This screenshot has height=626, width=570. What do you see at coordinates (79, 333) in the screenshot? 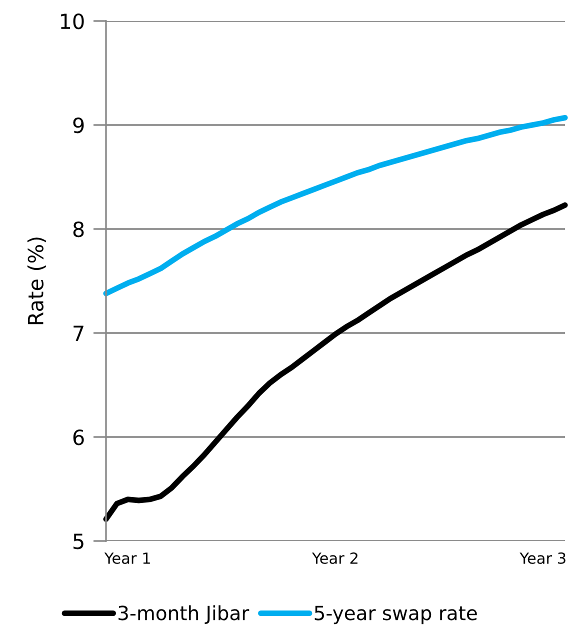
I see `y-tick-label: 7` at bounding box center [79, 333].